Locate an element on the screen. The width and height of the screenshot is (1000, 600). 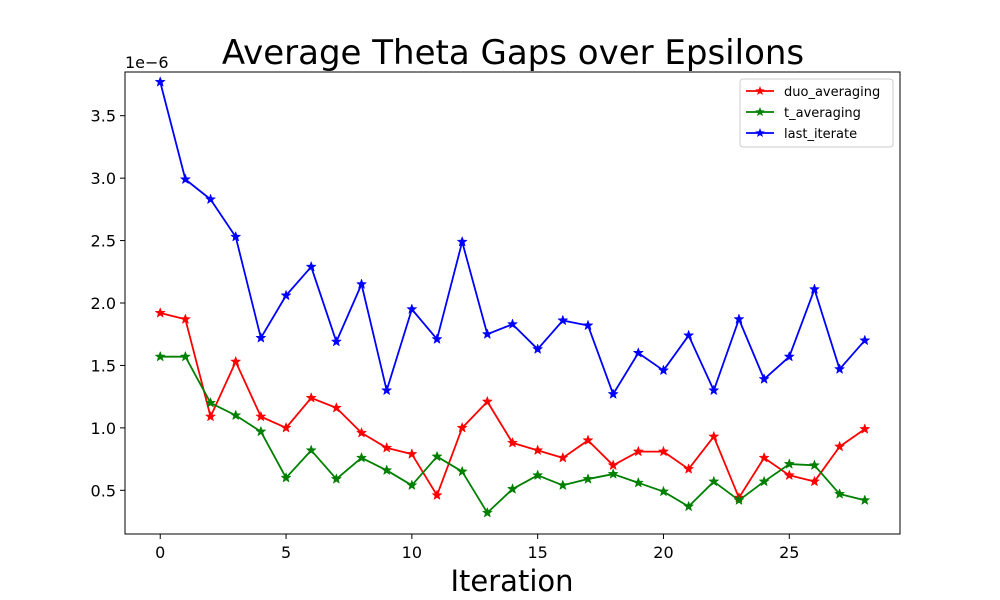
y-tick-label: 3.0 is located at coordinates (103, 178).